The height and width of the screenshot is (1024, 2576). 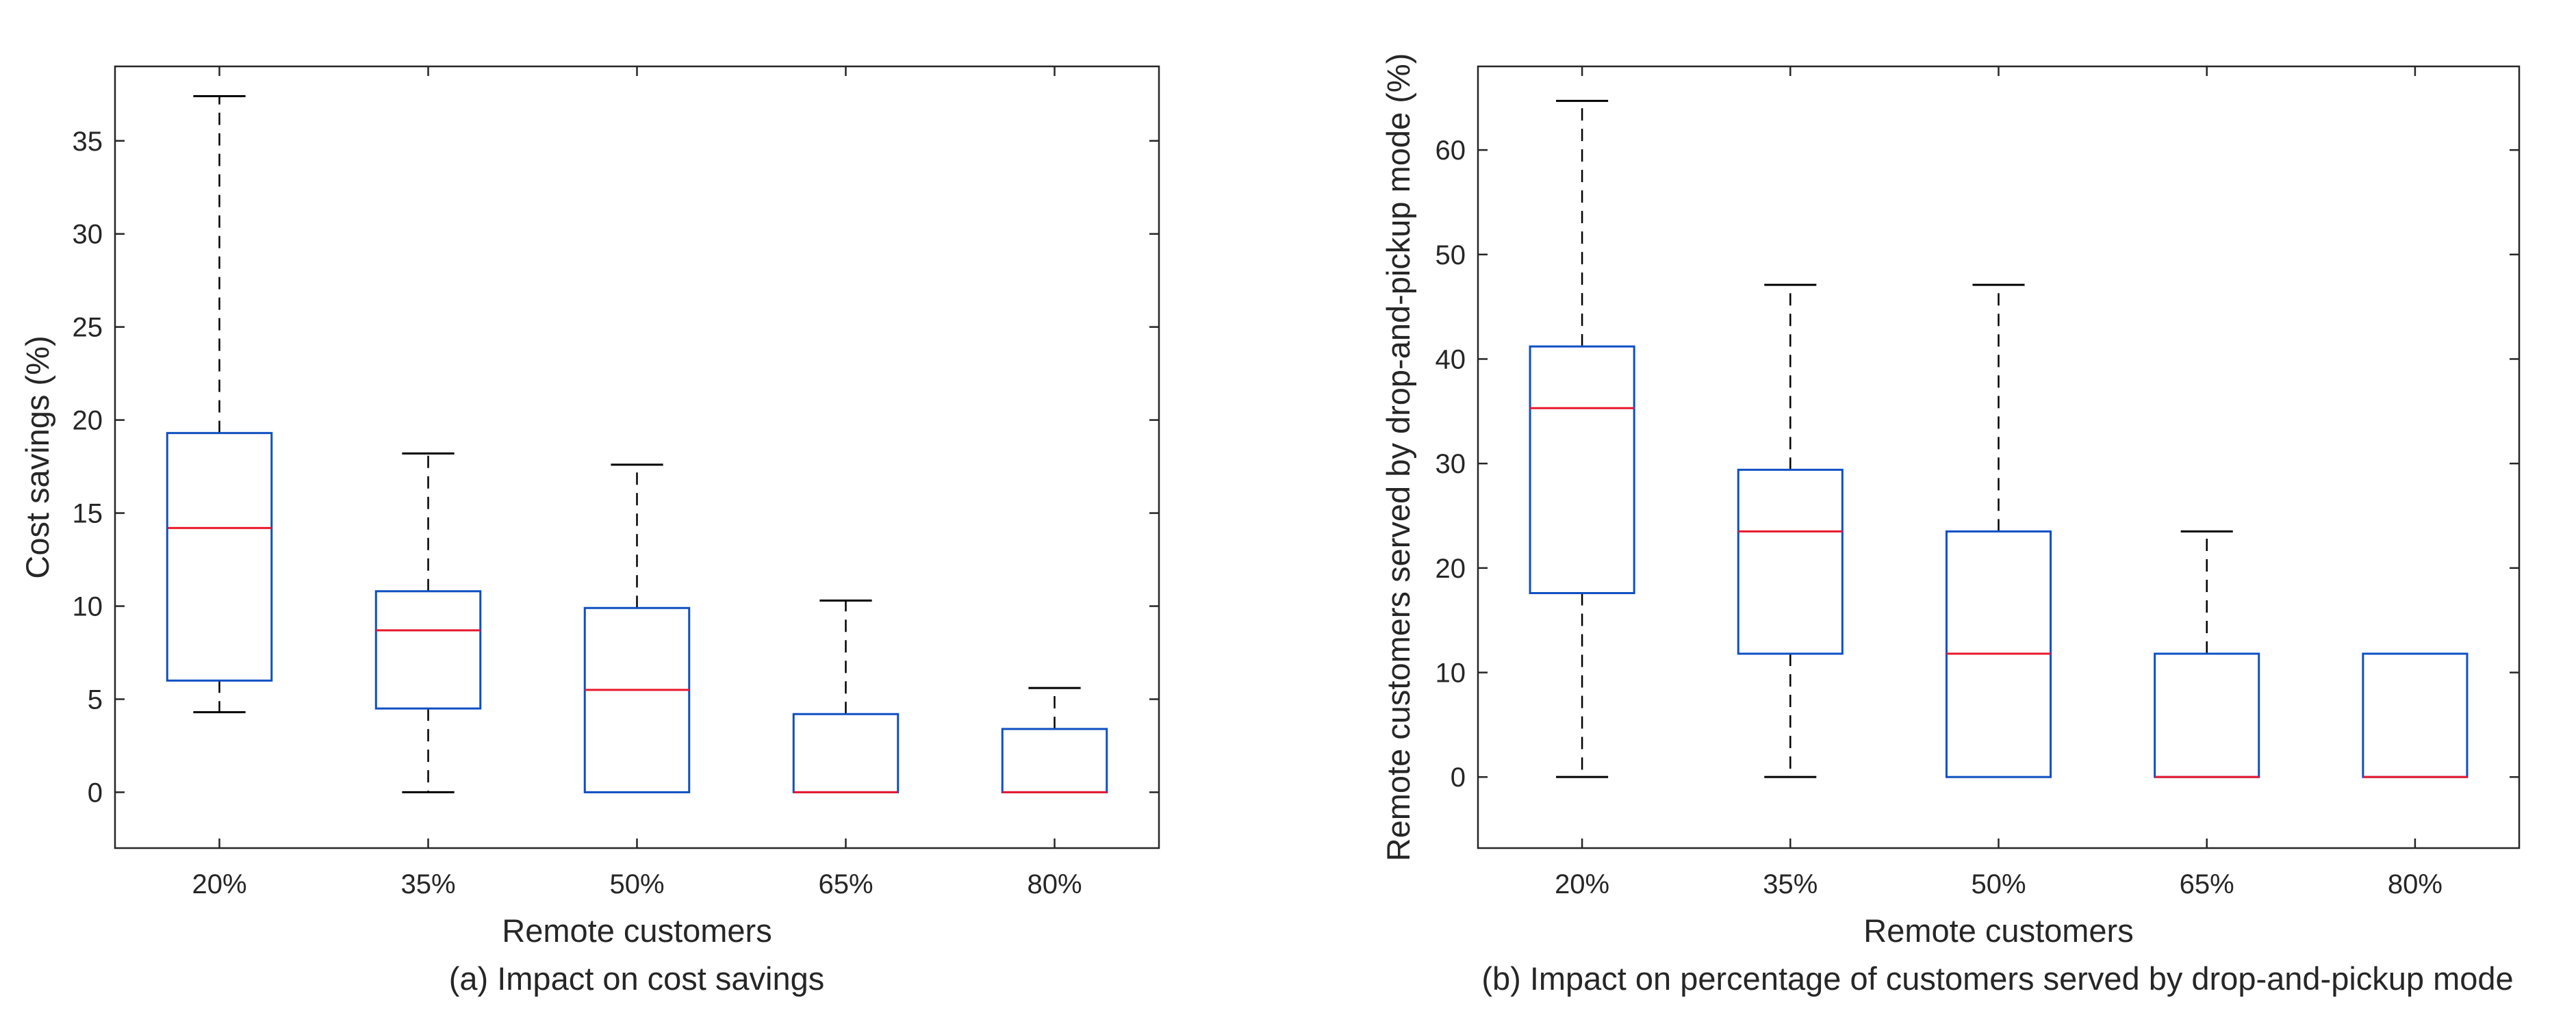 I want to click on y-tick-label: 60, so click(x=1451, y=151).